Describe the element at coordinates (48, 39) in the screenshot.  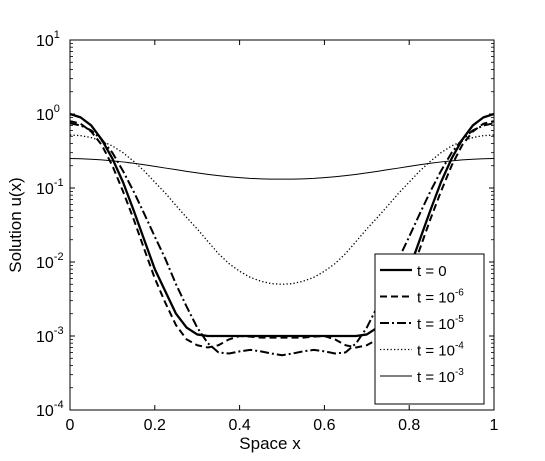
I see `y-tick-label-0: 10¹` at that location.